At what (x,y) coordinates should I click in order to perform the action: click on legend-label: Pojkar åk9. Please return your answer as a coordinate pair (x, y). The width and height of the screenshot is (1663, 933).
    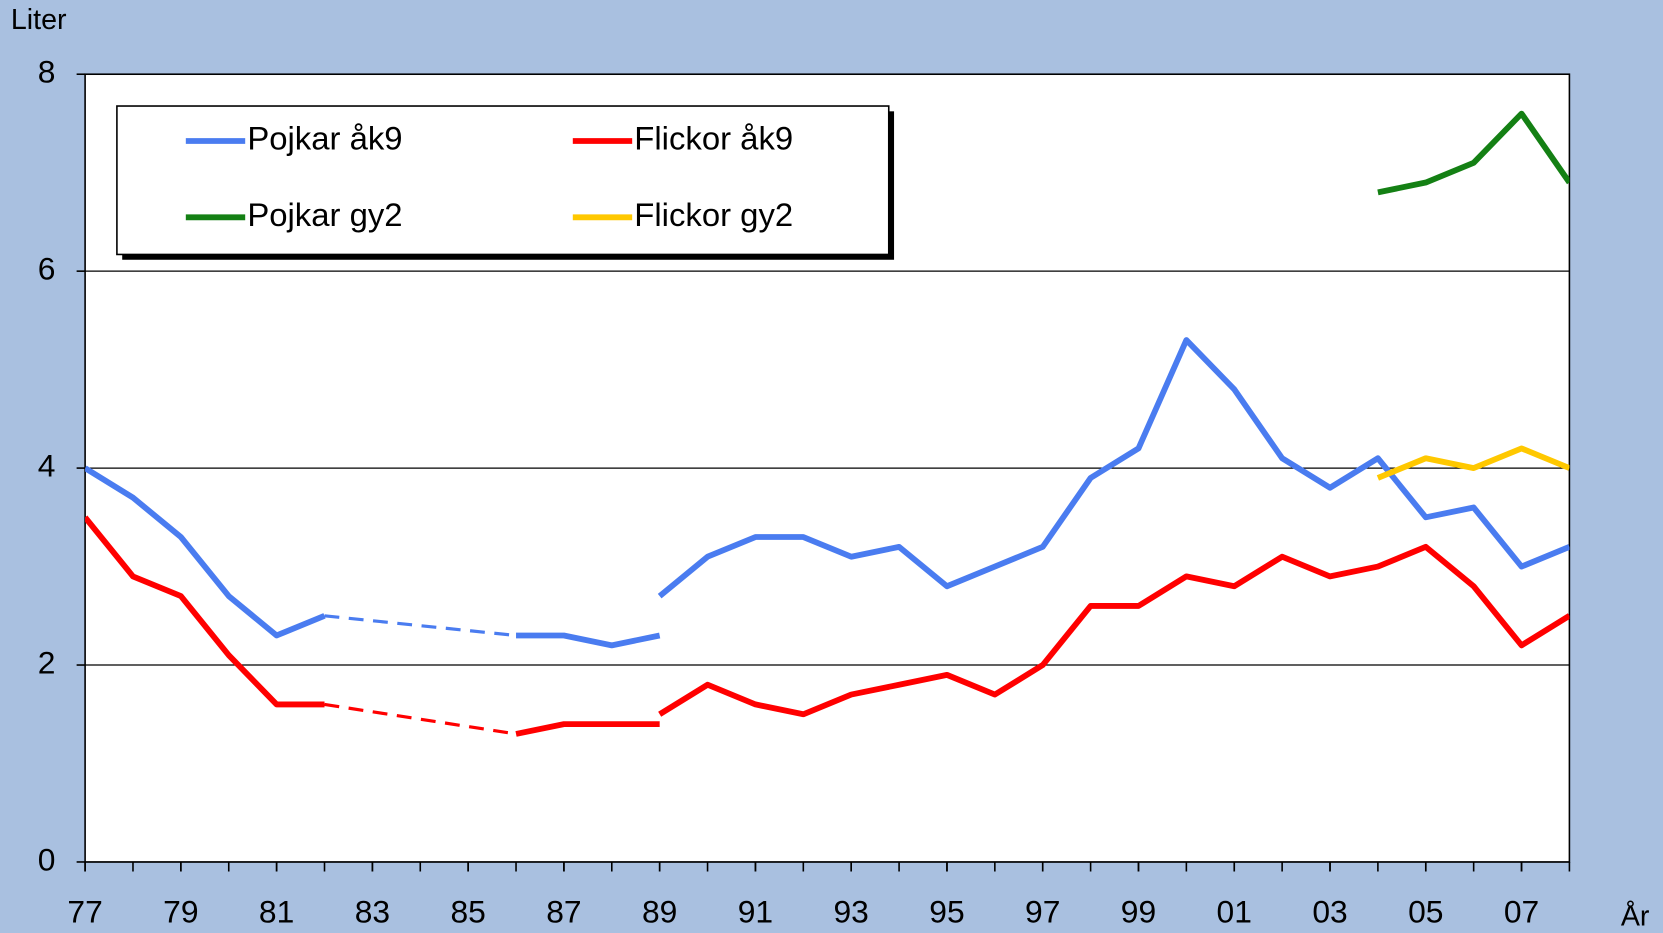
    Looking at the image, I should click on (324, 138).